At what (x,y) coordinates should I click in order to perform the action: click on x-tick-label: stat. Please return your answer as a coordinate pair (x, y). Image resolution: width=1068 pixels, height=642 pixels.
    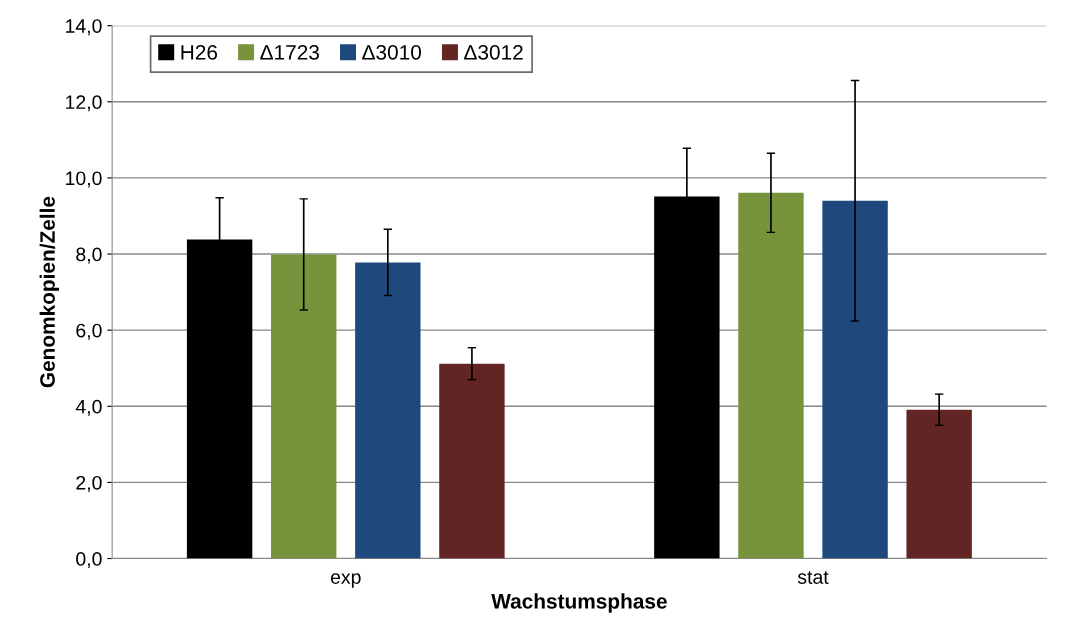
    Looking at the image, I should click on (813, 577).